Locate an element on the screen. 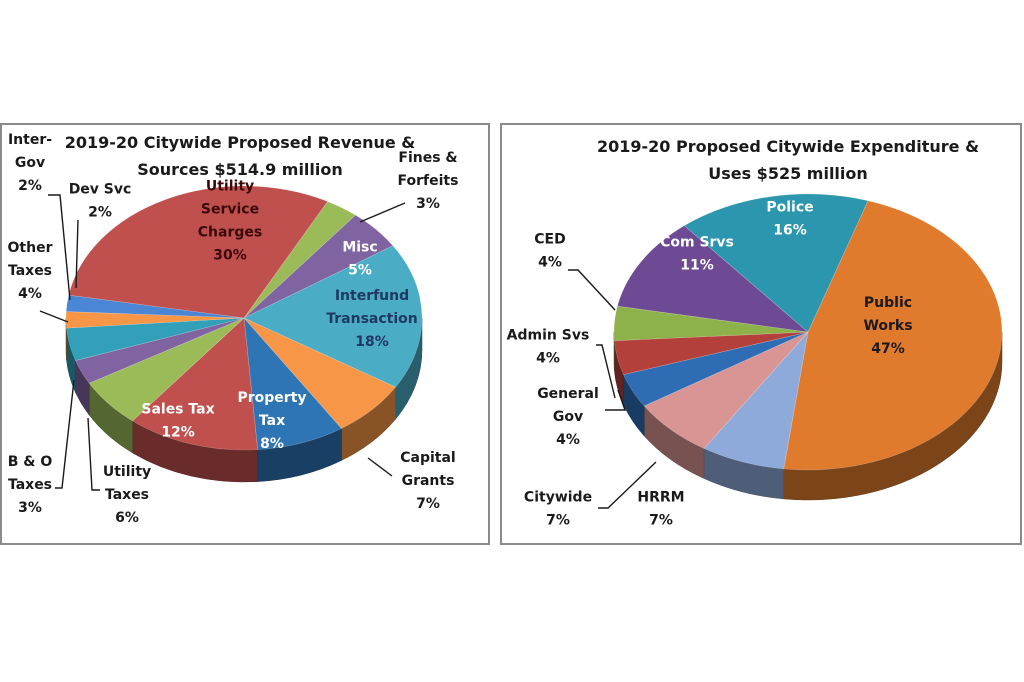  pie-slice-interfund-transaction is located at coordinates (333, 316).